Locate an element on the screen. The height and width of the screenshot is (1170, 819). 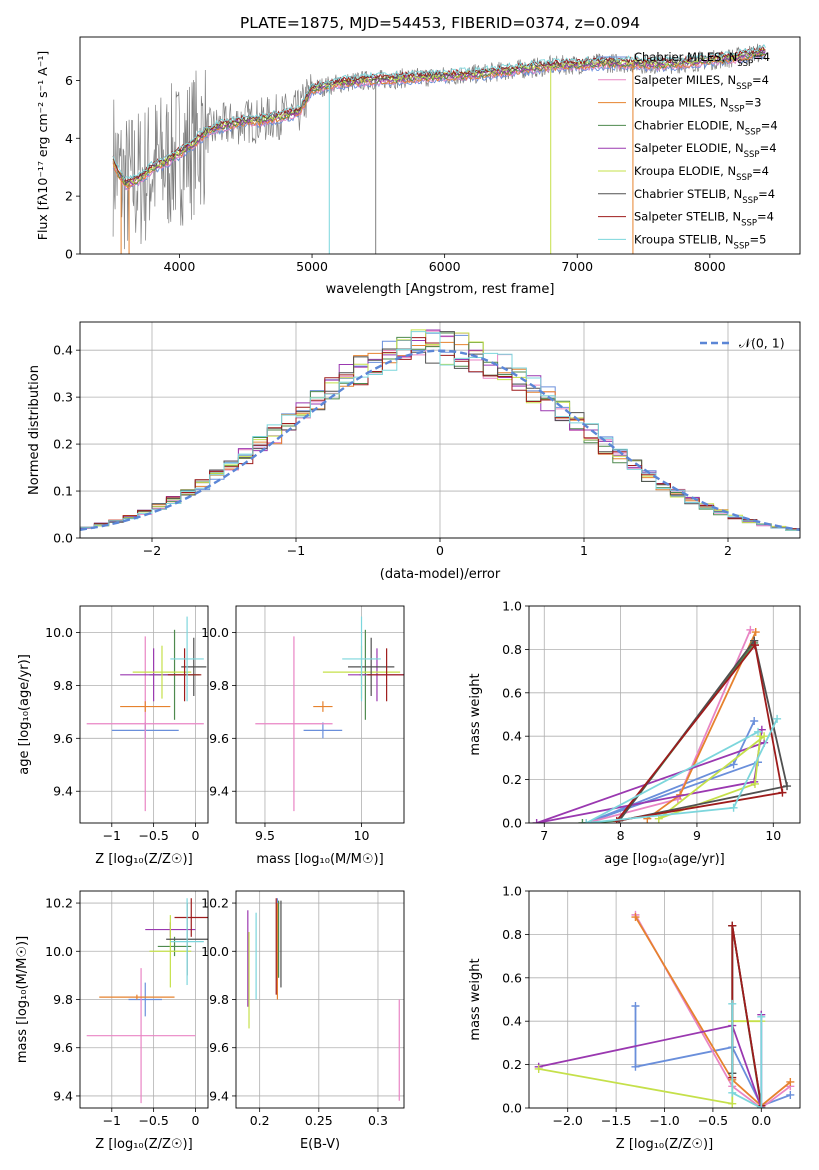
mass_vs_ebv-axes: 0.2 0.25 0.3 9.4 9.6 9.8 10.0 10.2 is located at coordinates (302, 1009).